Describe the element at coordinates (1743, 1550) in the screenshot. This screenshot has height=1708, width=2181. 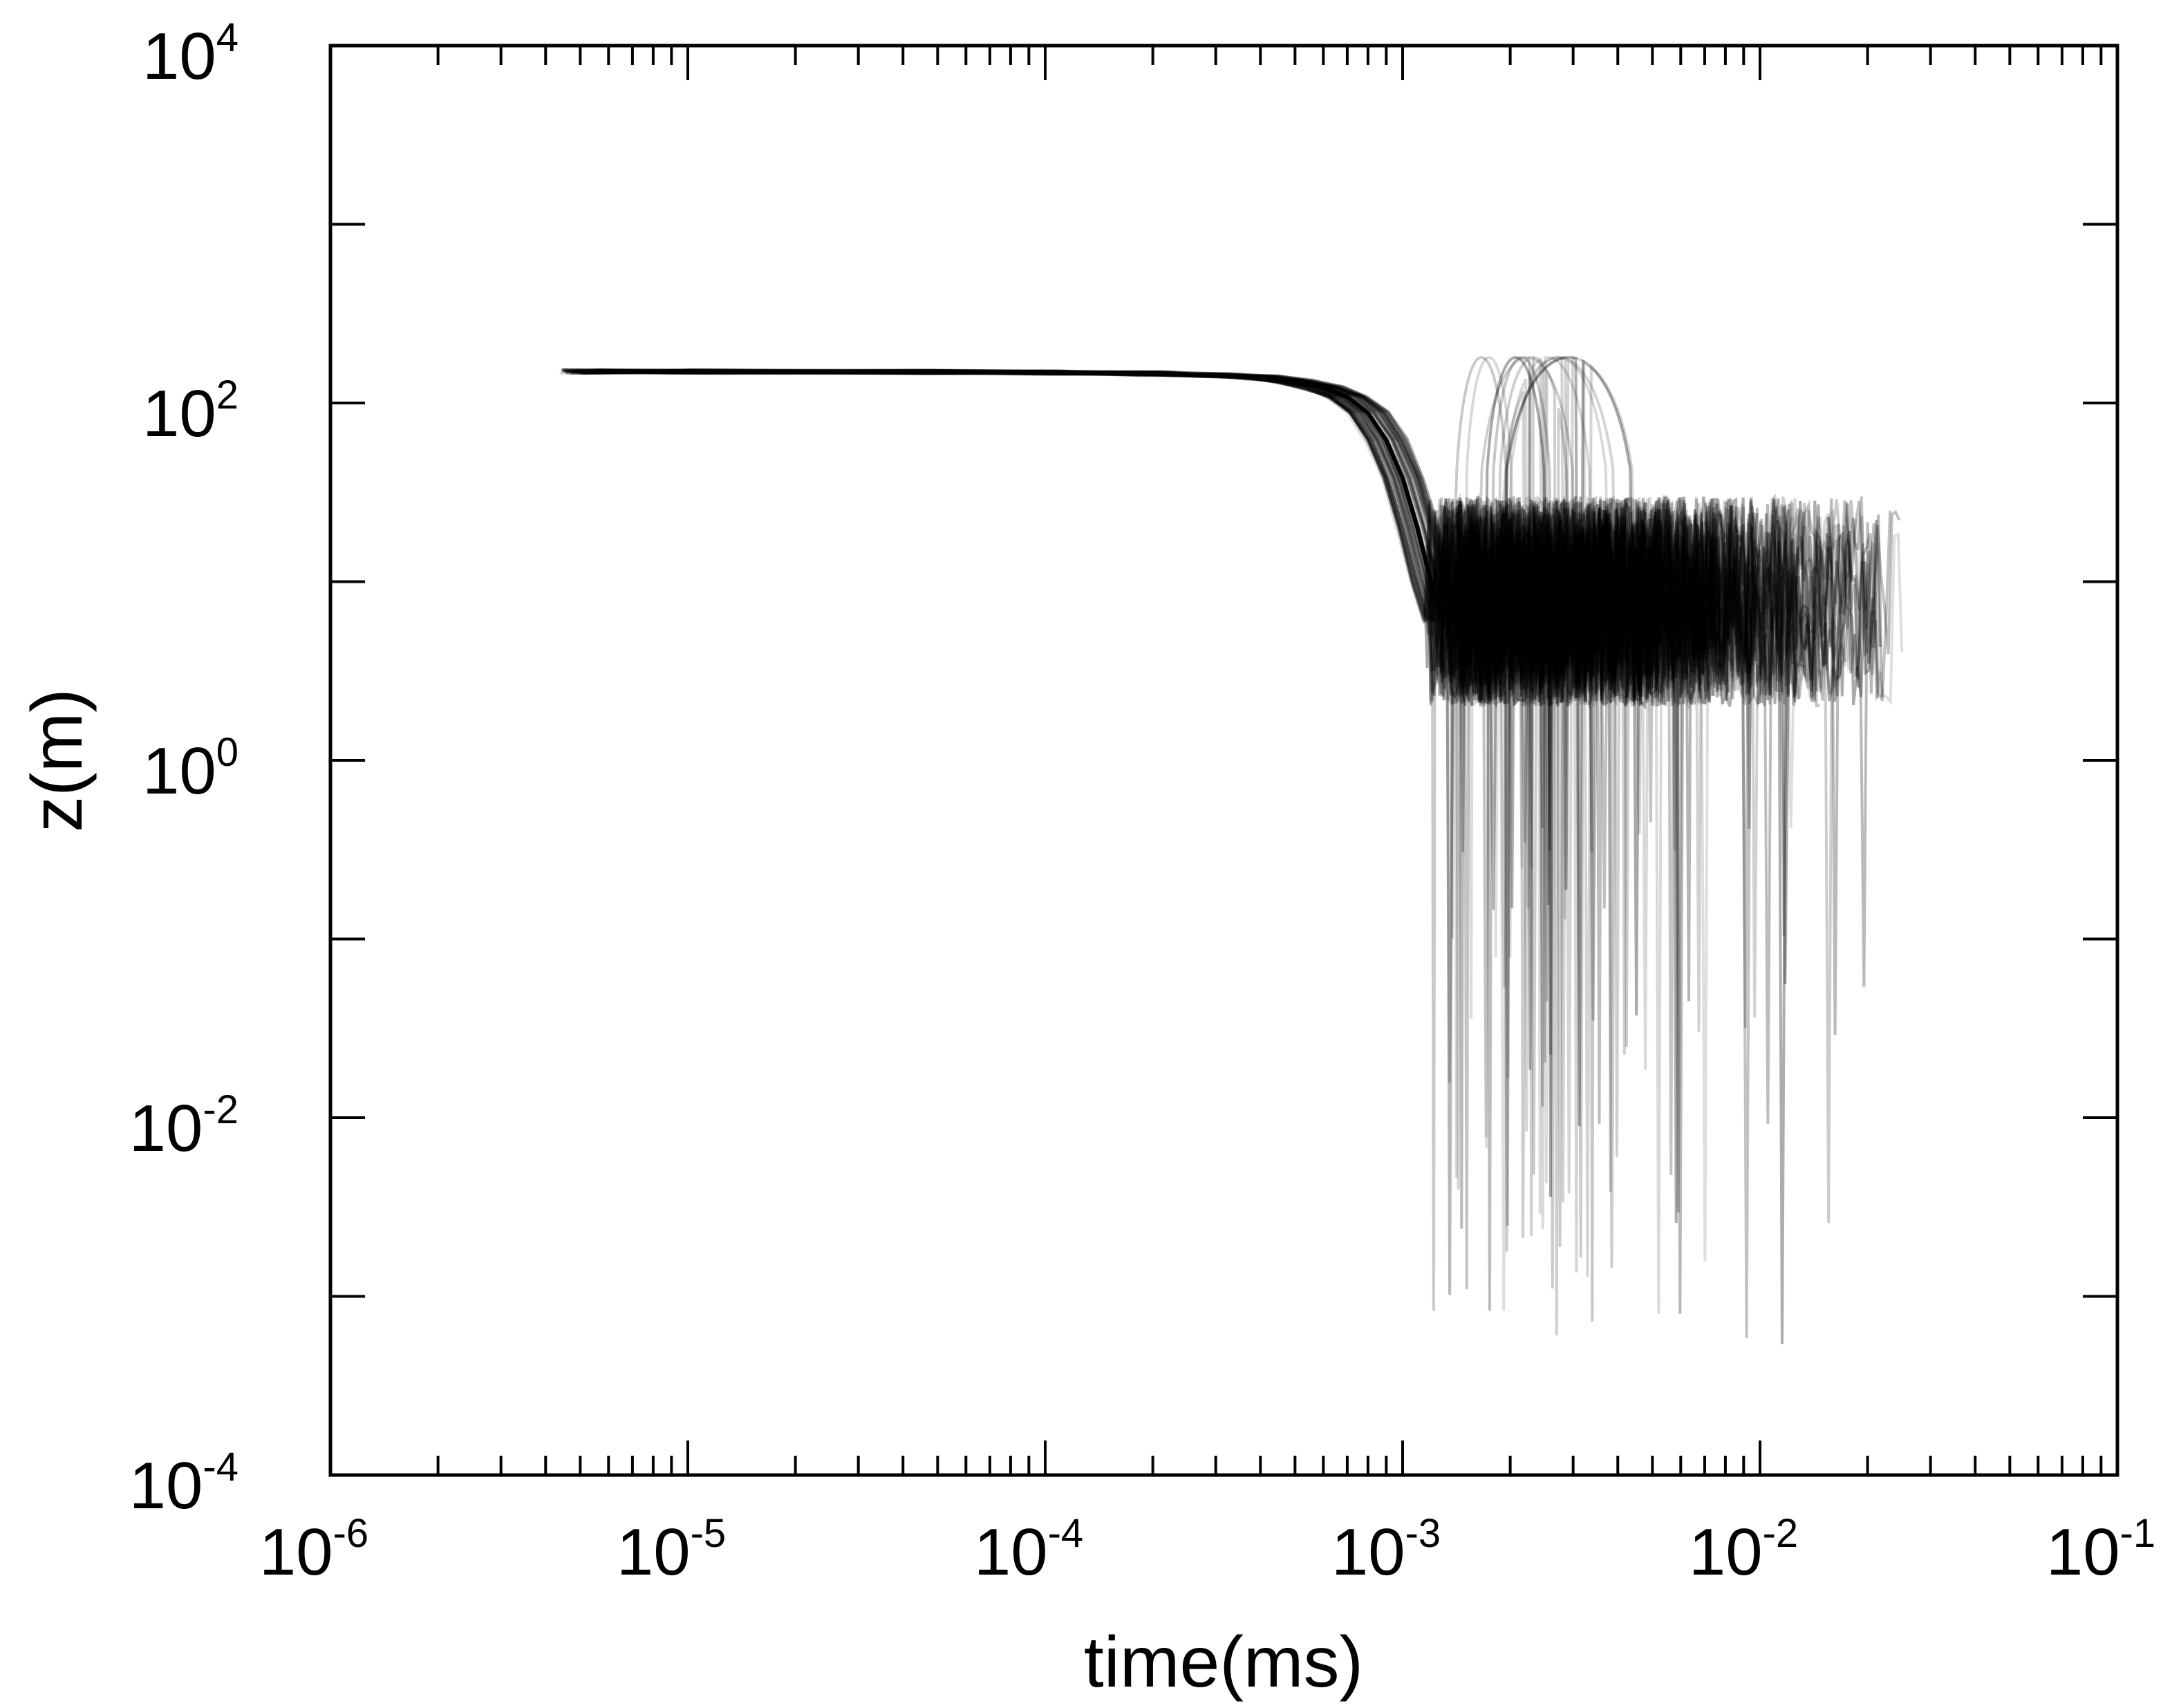
I see `x-tick-label: 10⁻²` at that location.